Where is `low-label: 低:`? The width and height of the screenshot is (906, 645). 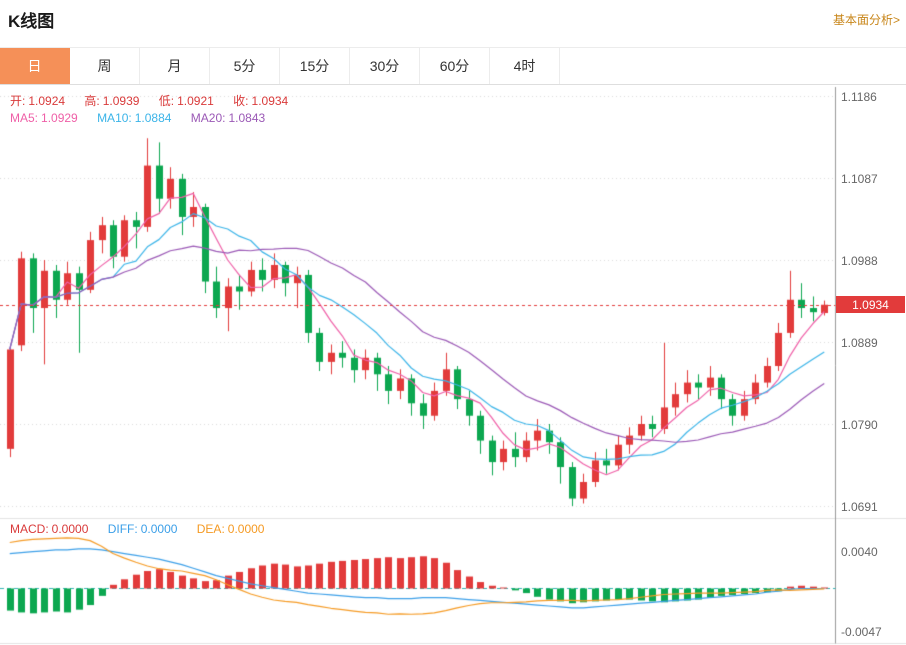
low-label: 低: is located at coordinates (166, 101).